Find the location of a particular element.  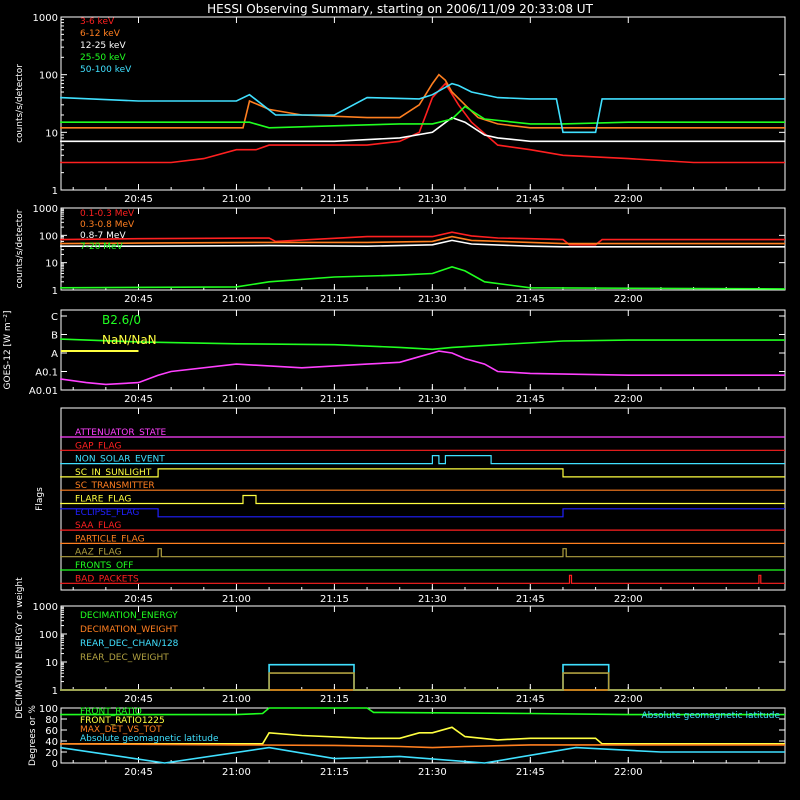

ratios-ytick-label: 20 is located at coordinates (51, 753).